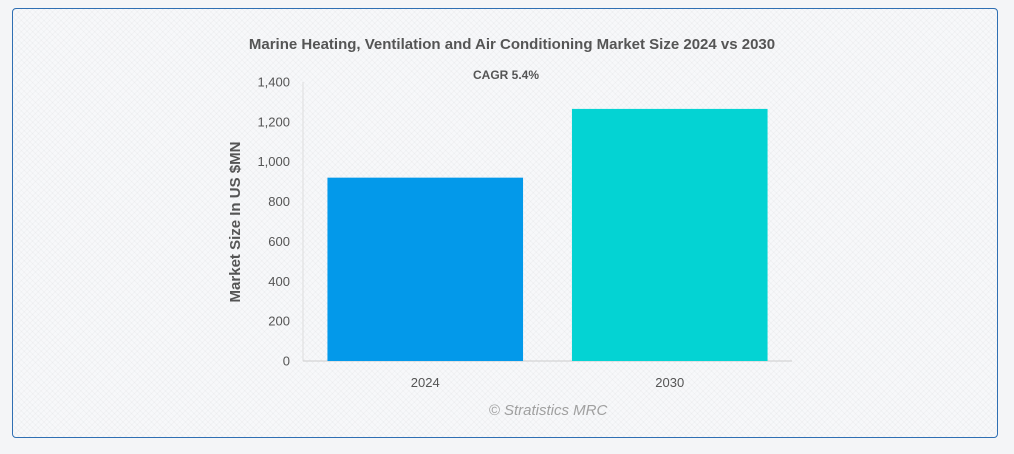 Image resolution: width=1014 pixels, height=454 pixels. I want to click on x-axis-ticks: 2024 2030, so click(547, 382).